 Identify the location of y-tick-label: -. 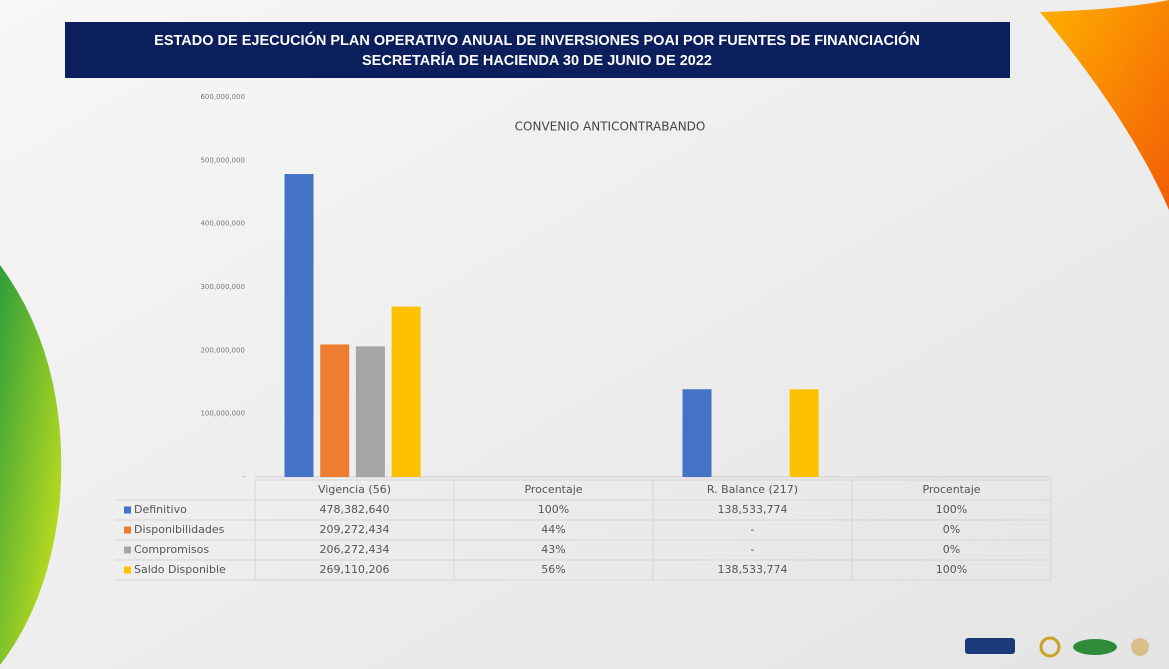
(243, 477).